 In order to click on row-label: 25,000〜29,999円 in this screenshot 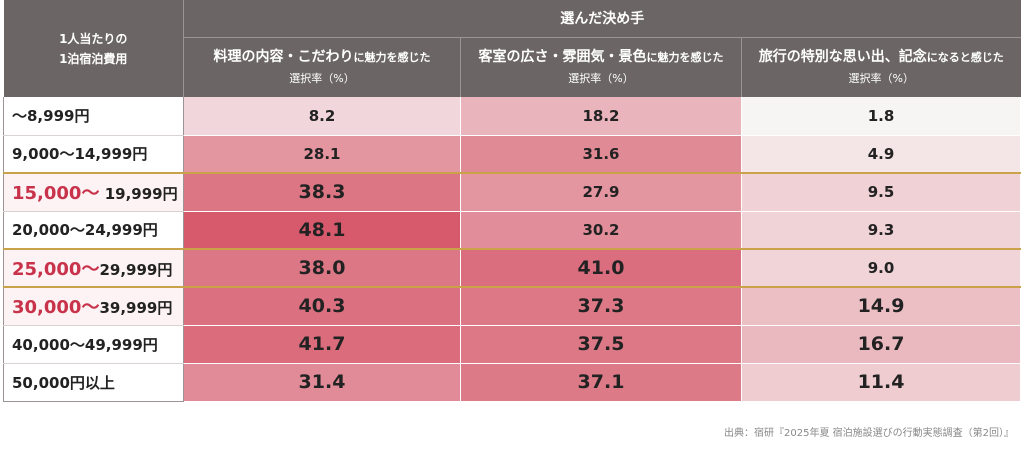, I will do `click(93, 268)`.